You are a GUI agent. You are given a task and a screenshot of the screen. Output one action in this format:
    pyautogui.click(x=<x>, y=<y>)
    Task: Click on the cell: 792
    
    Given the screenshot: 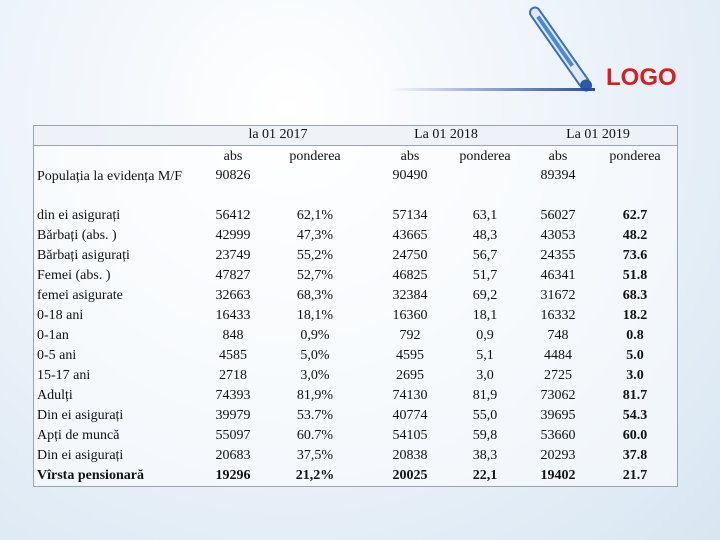 What is the action you would take?
    pyautogui.click(x=410, y=335)
    